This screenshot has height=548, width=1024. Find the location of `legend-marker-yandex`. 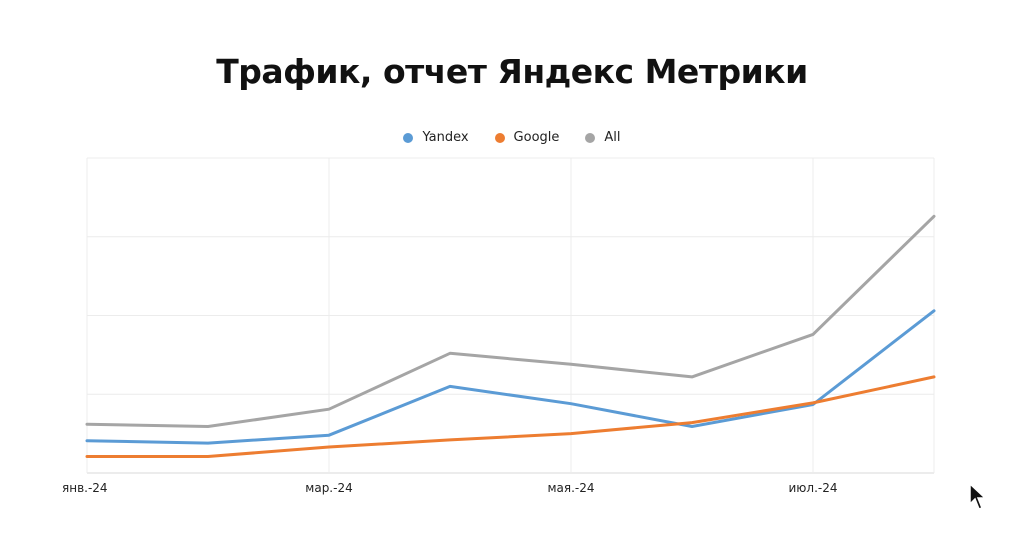

legend-marker-yandex is located at coordinates (408, 137).